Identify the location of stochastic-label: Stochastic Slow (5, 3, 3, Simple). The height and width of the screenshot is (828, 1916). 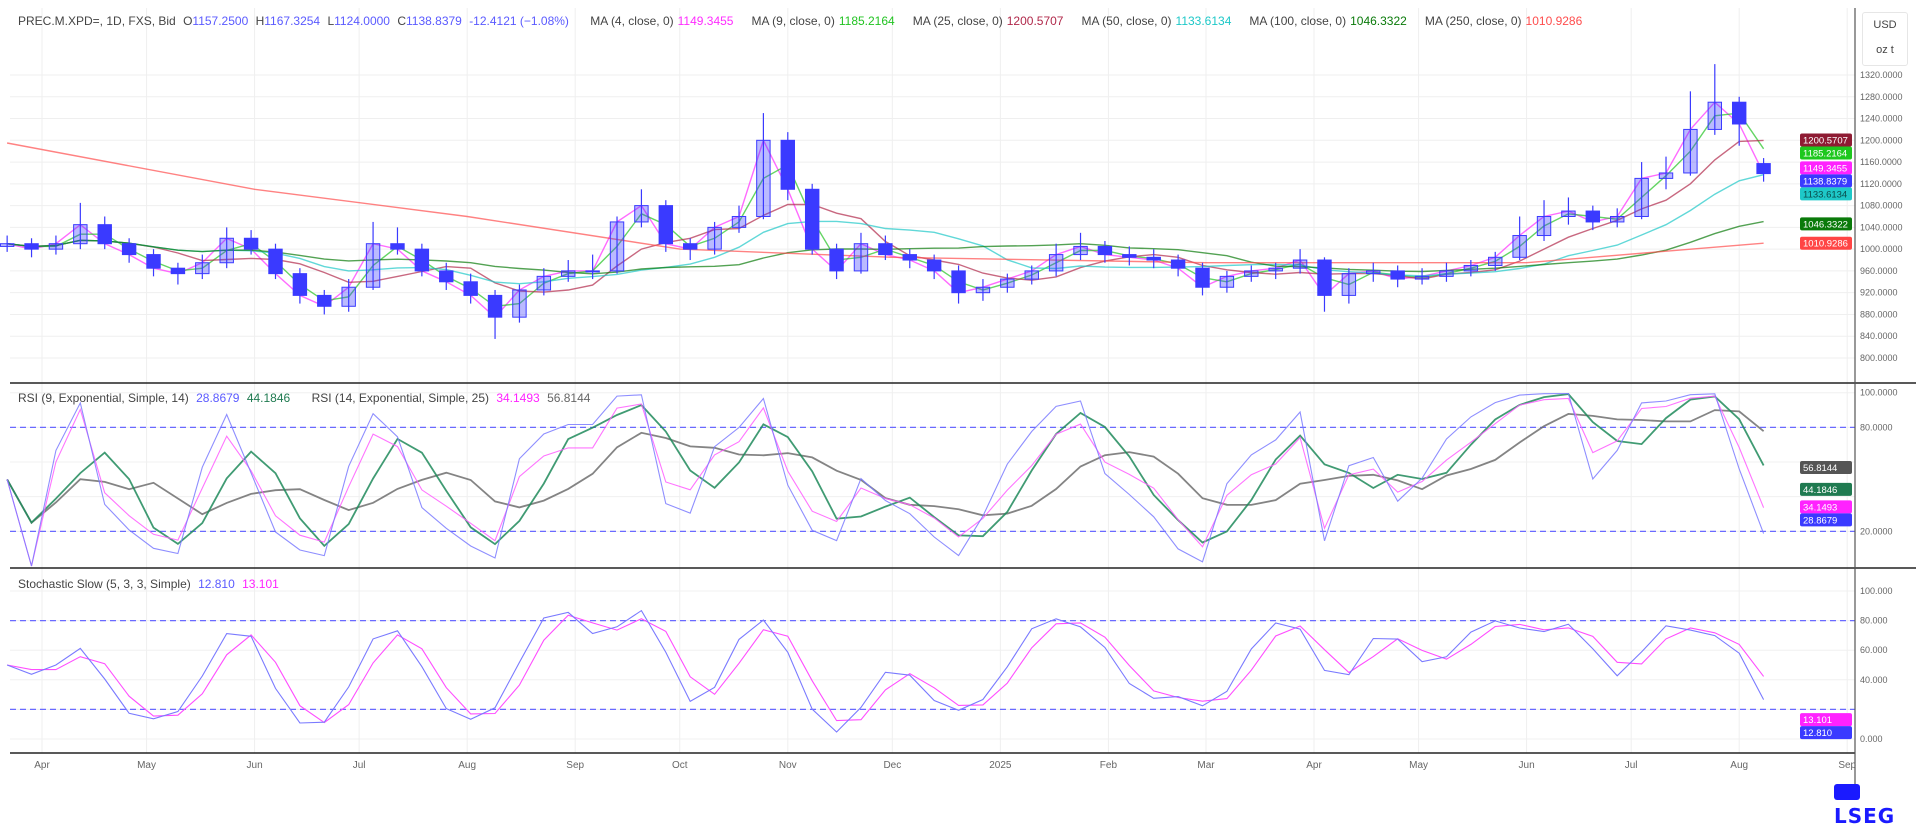
(104, 584).